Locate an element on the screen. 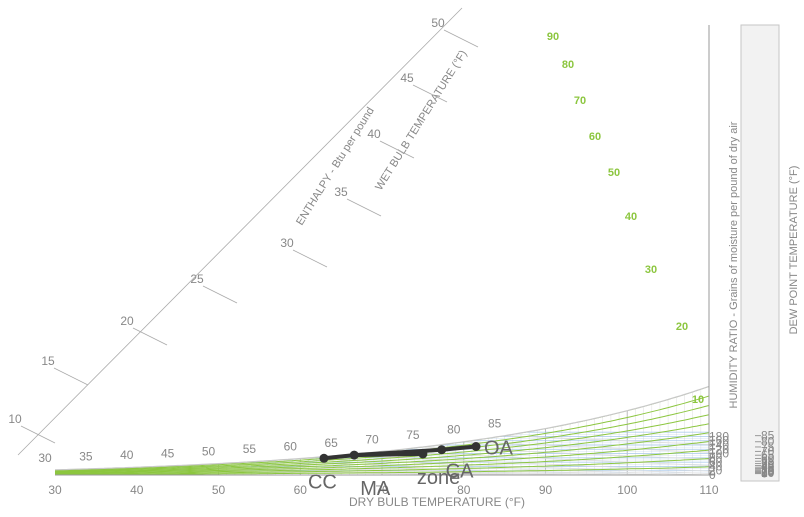 The image size is (804, 517). dewpoint-tick-label: 30 is located at coordinates (768, 470).